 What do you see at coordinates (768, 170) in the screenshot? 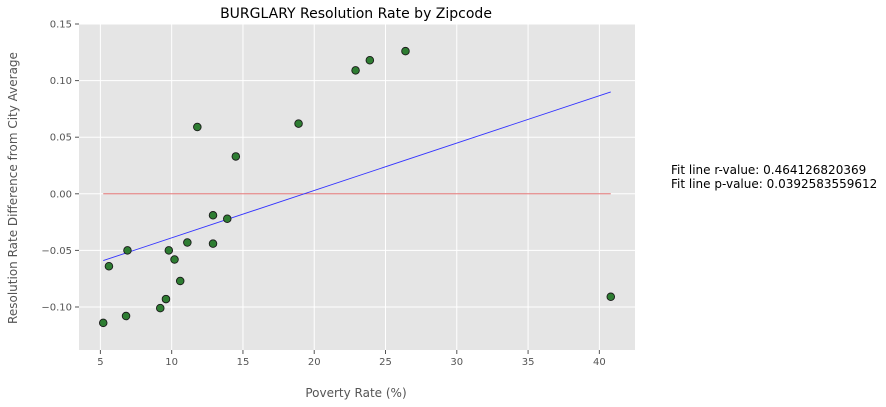
I see `fit-r-value-annotation: Fit line r-value: 0.464126820369` at bounding box center [768, 170].